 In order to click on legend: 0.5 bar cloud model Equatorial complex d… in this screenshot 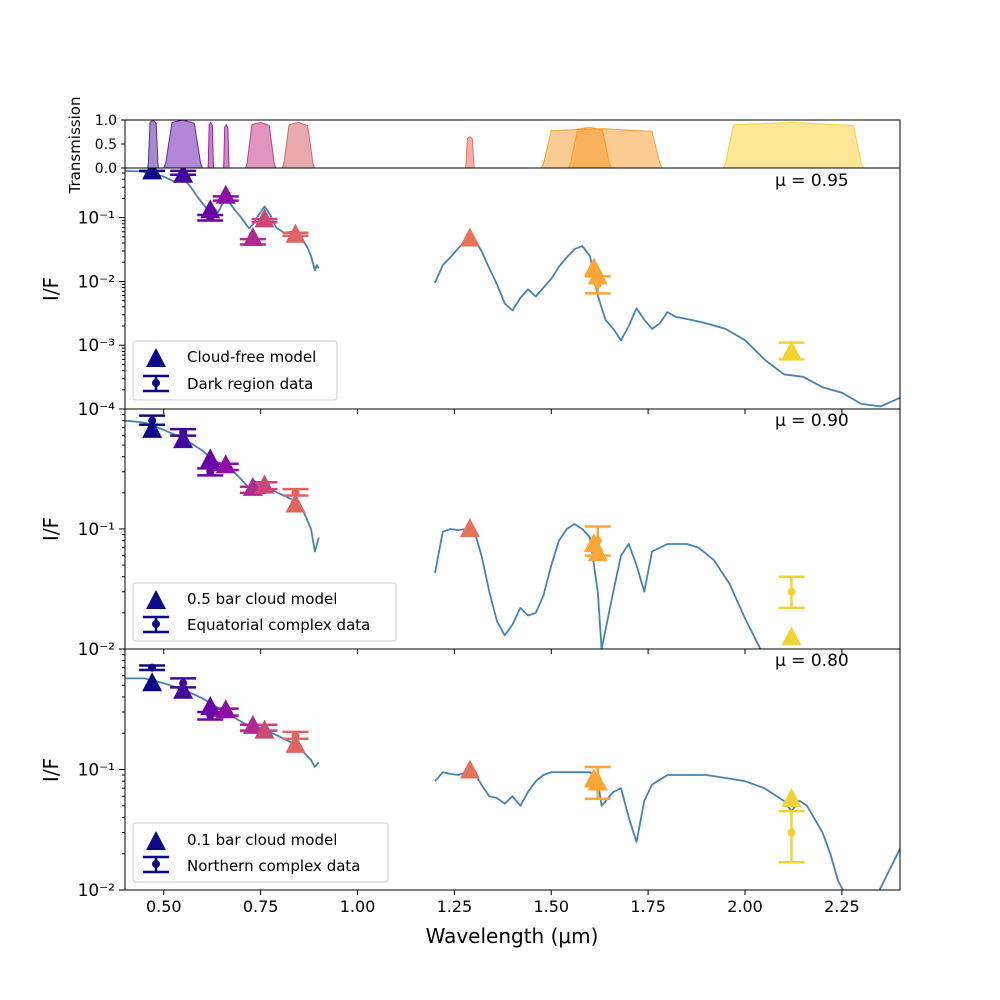, I will do `click(264, 612)`.